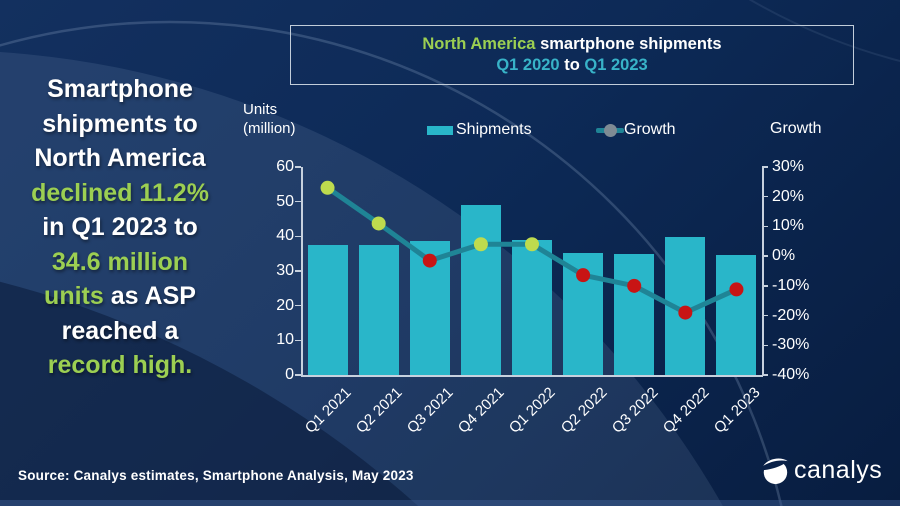 This screenshot has width=900, height=506. What do you see at coordinates (634, 285) in the screenshot?
I see `growth-marker-q3-2022` at bounding box center [634, 285].